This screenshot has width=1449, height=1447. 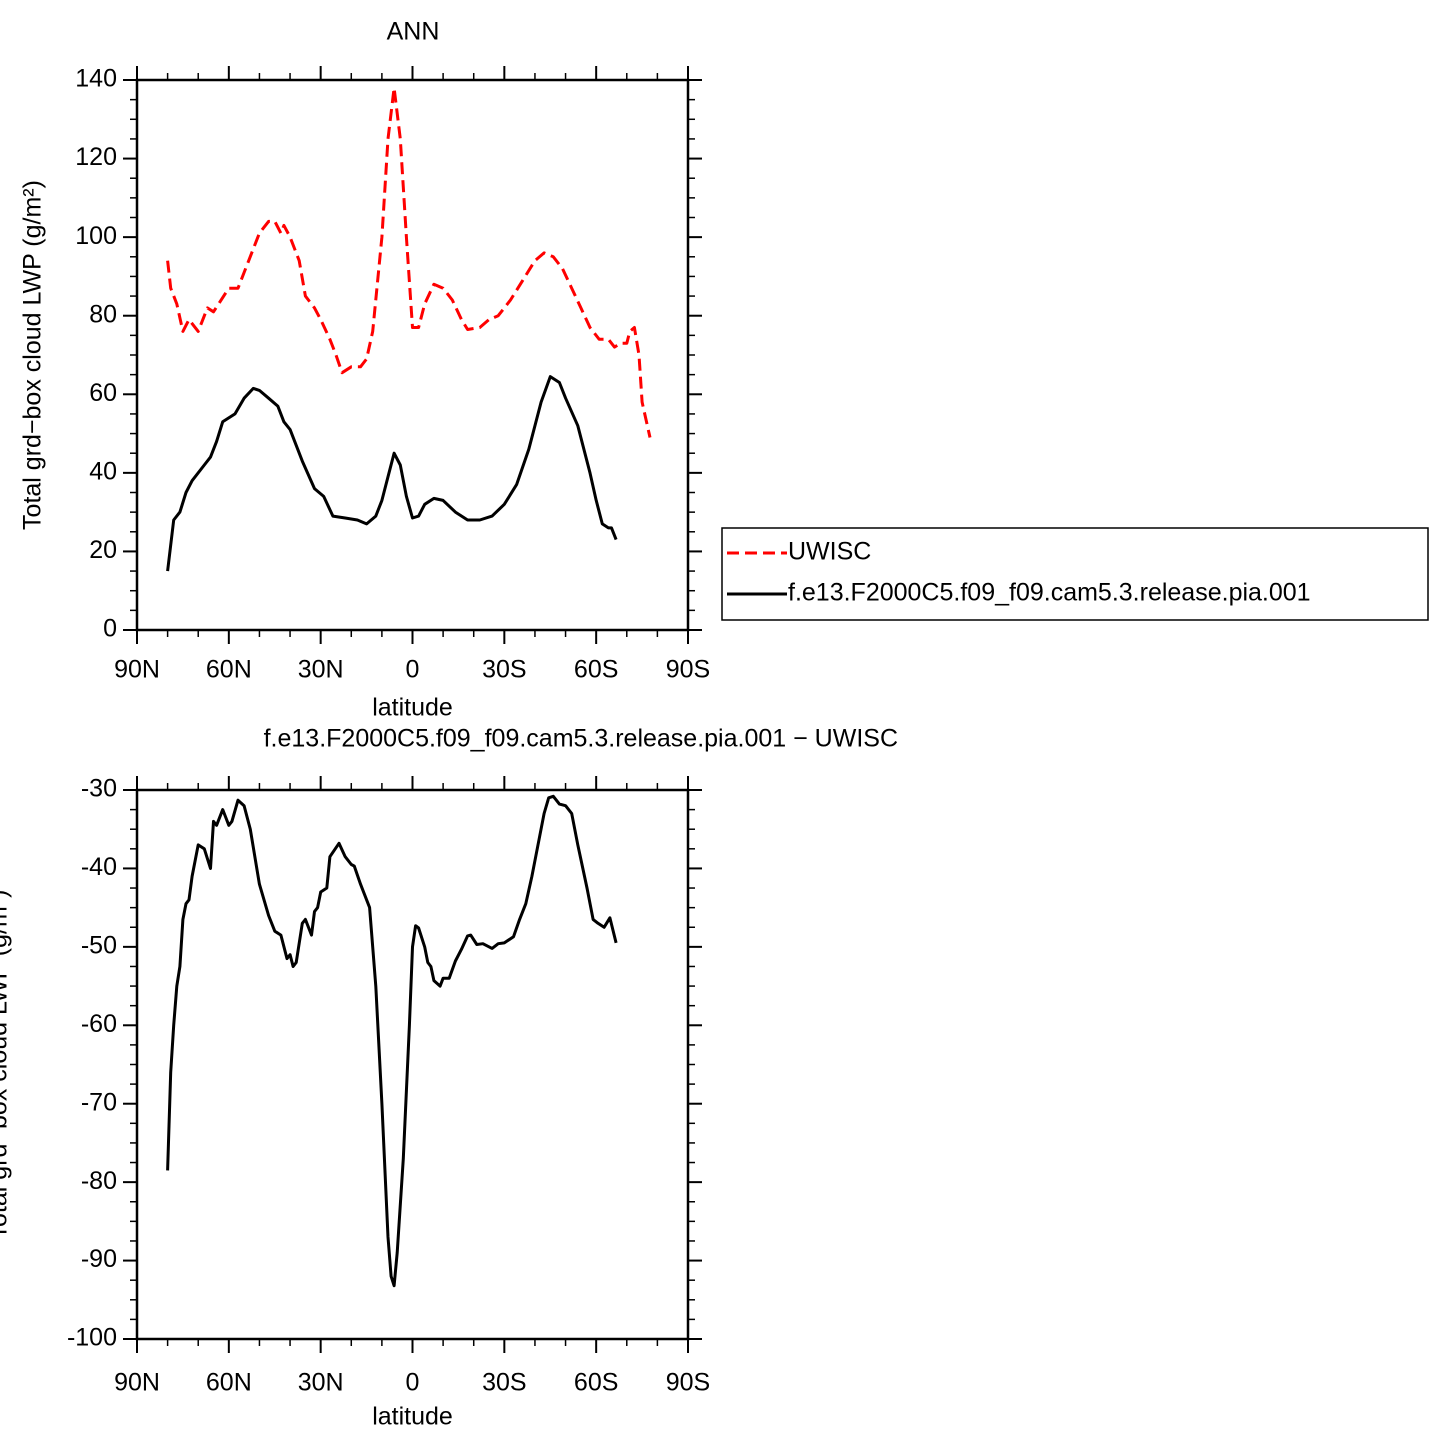 I want to click on y-tick-label: 140, so click(x=96, y=79).